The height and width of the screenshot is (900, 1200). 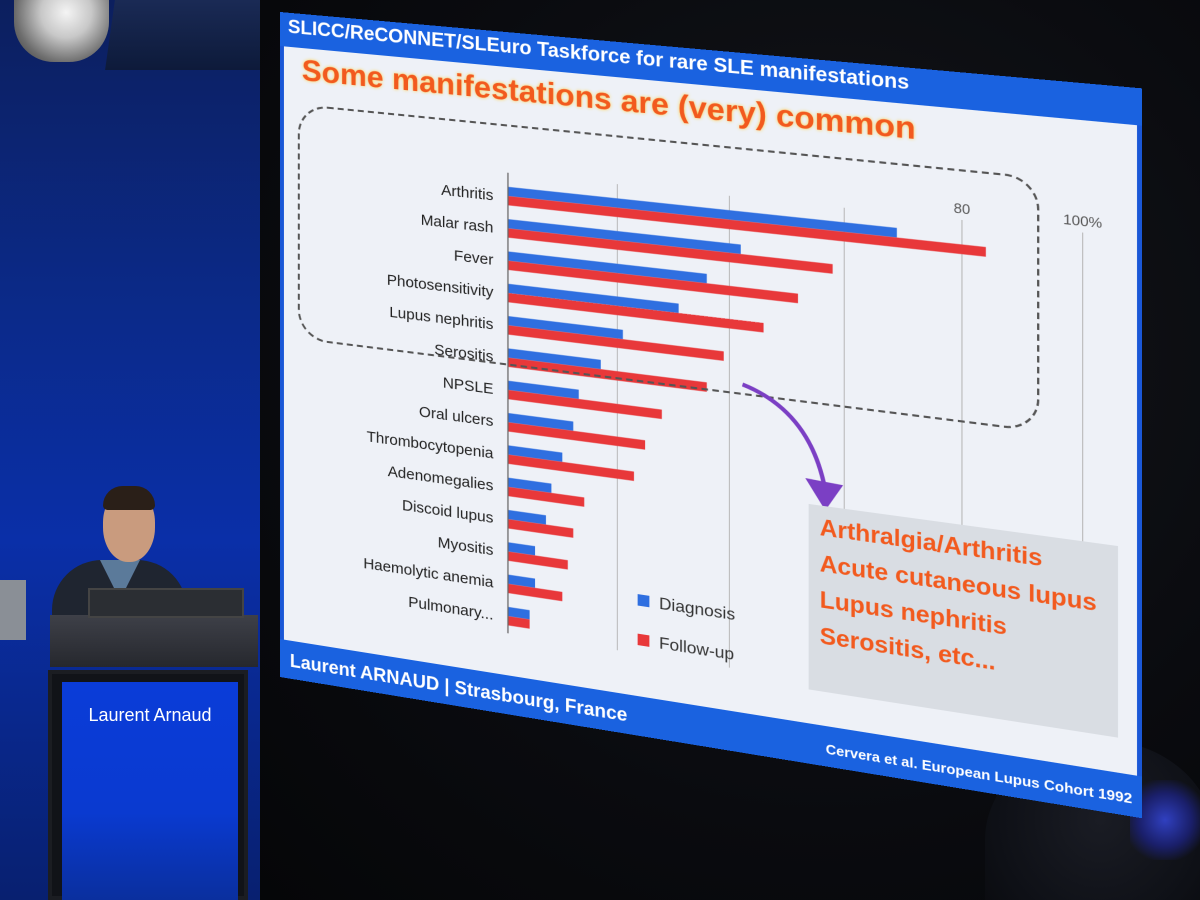 What do you see at coordinates (166, 603) in the screenshot?
I see `podium-laptop` at bounding box center [166, 603].